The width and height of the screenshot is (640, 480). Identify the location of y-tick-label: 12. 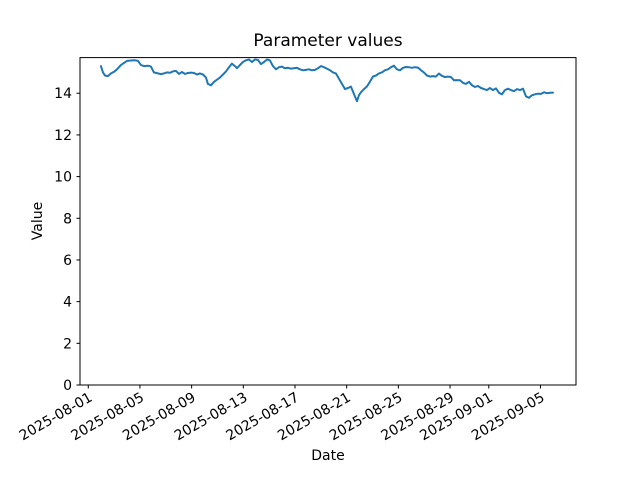
(63, 136).